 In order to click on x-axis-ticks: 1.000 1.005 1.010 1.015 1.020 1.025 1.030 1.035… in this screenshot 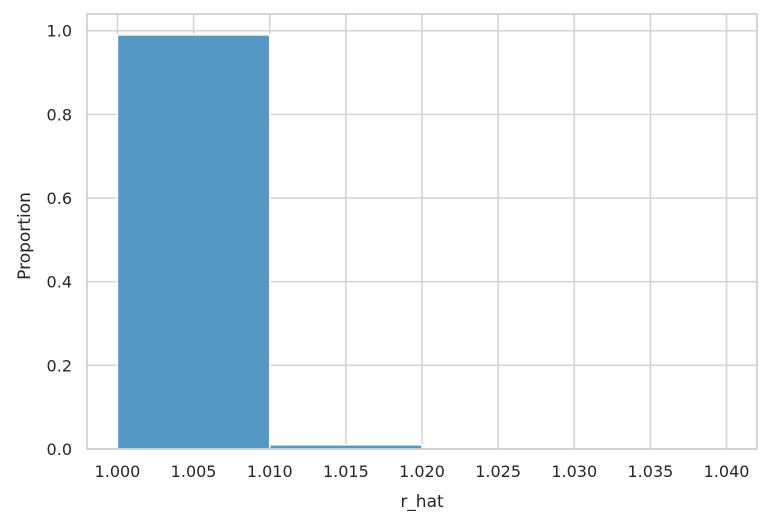, I will do `click(422, 471)`.